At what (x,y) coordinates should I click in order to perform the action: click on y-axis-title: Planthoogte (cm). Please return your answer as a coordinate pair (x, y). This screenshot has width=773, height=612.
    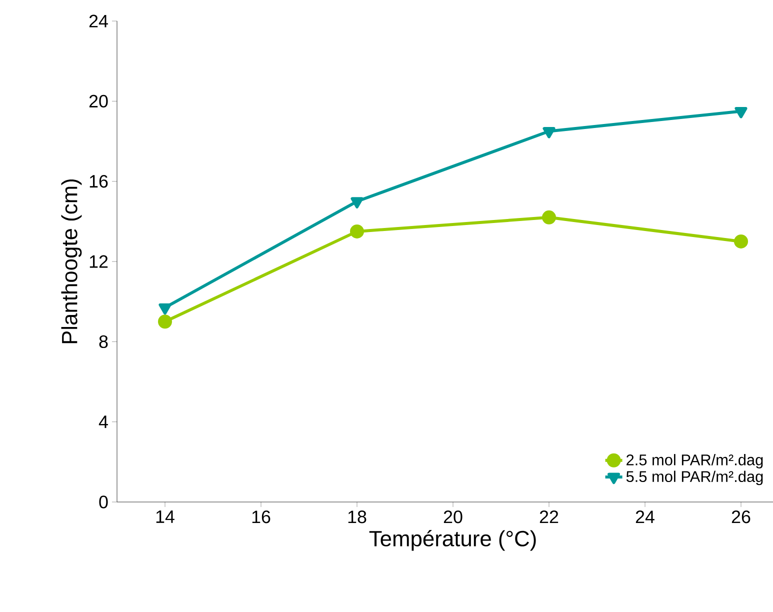
    Looking at the image, I should click on (71, 261).